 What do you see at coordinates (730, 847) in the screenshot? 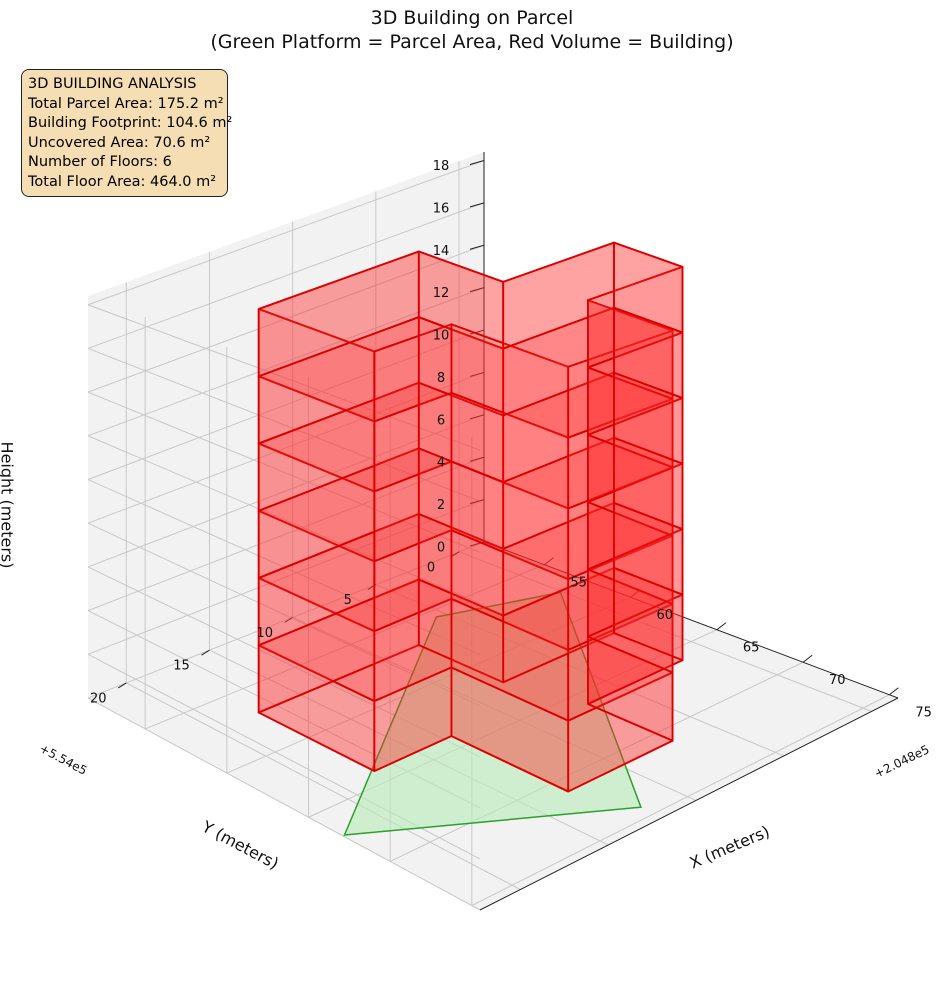
I see `x-axis-label: X (meters)` at bounding box center [730, 847].